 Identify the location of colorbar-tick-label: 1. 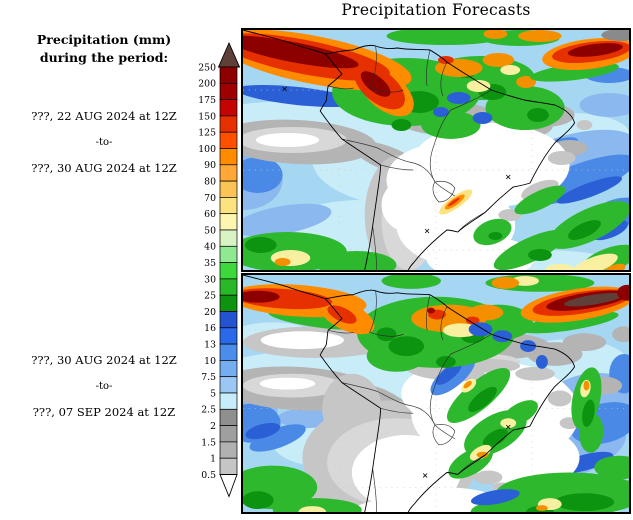
(213, 459).